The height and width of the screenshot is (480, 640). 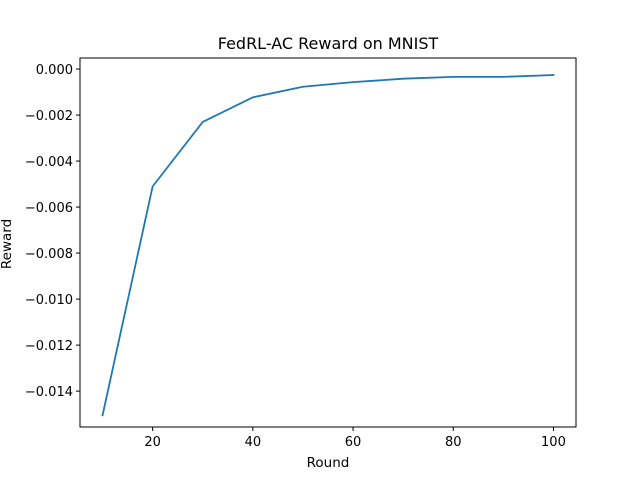 What do you see at coordinates (49, 392) in the screenshot?
I see `y-tick-label: −0.014` at bounding box center [49, 392].